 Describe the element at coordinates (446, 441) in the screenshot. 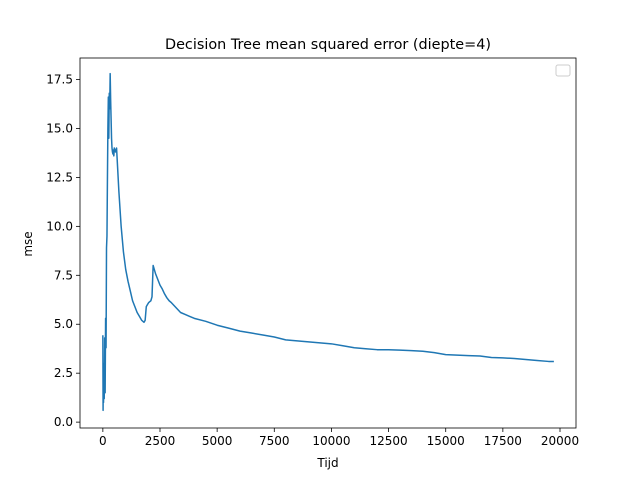

I see `x-tick-label: 15000` at that location.